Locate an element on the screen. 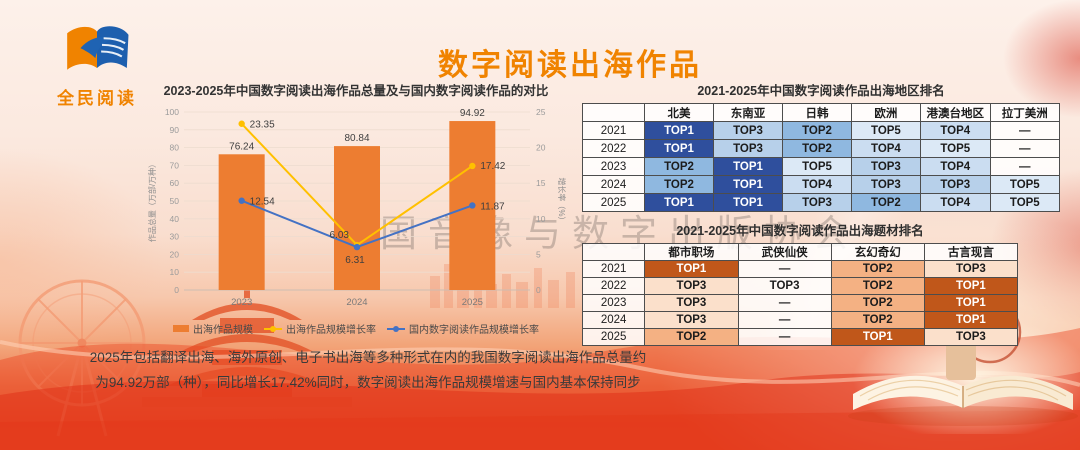 This screenshot has width=1080, height=450. category-label: 2024 is located at coordinates (356, 302).